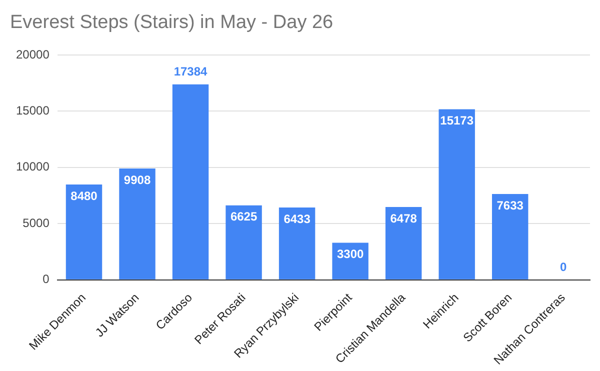 The height and width of the screenshot is (371, 600). Describe the element at coordinates (84, 195) in the screenshot. I see `data-label: 8480` at that location.